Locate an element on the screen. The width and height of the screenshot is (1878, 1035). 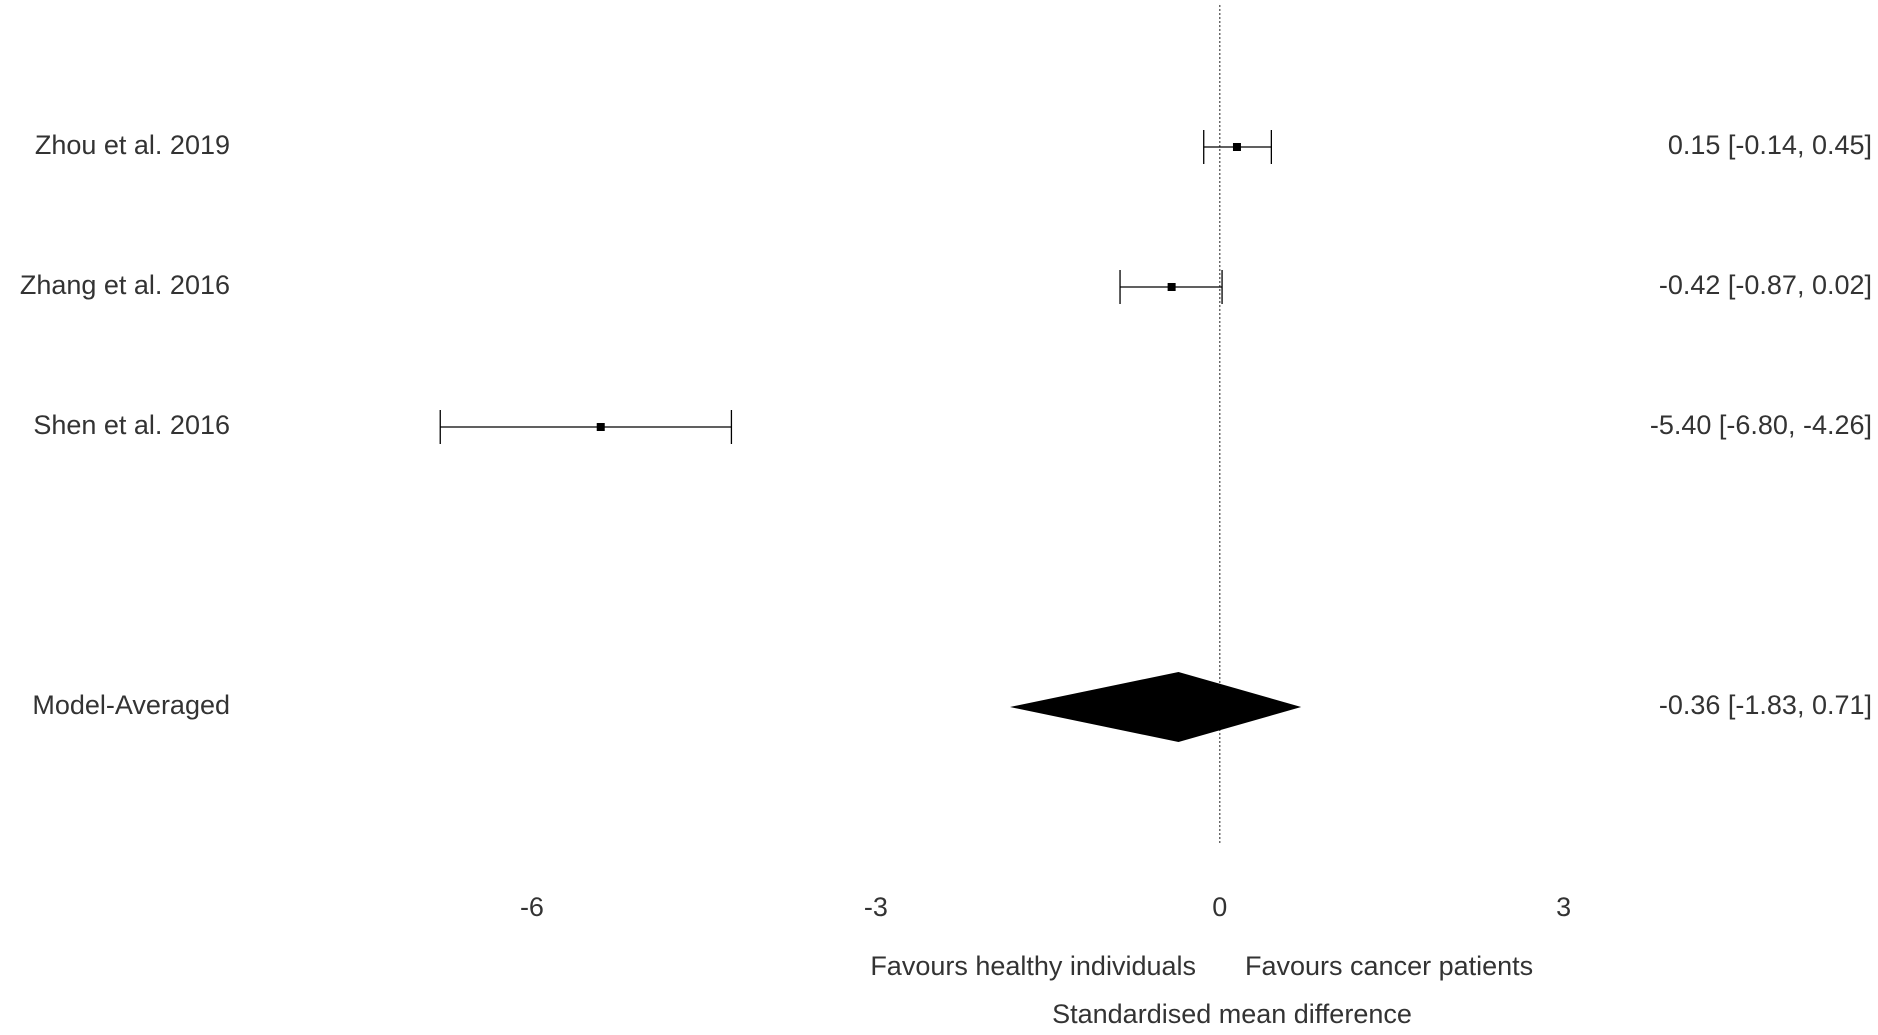
x-tick-label: -3 is located at coordinates (876, 907).